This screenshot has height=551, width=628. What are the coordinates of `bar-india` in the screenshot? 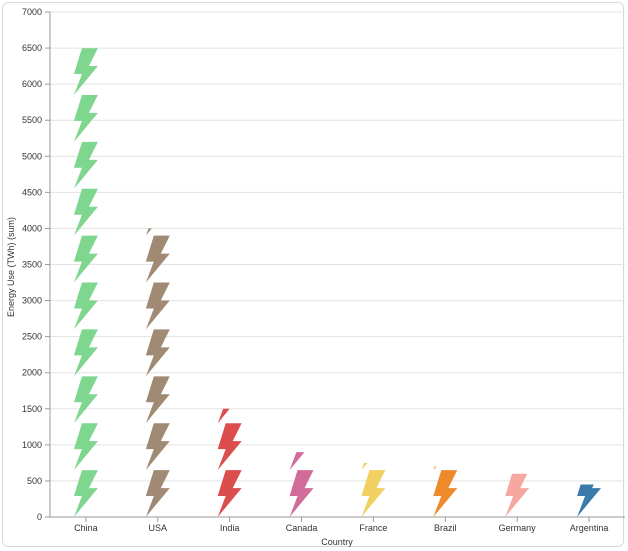 It's located at (229, 462).